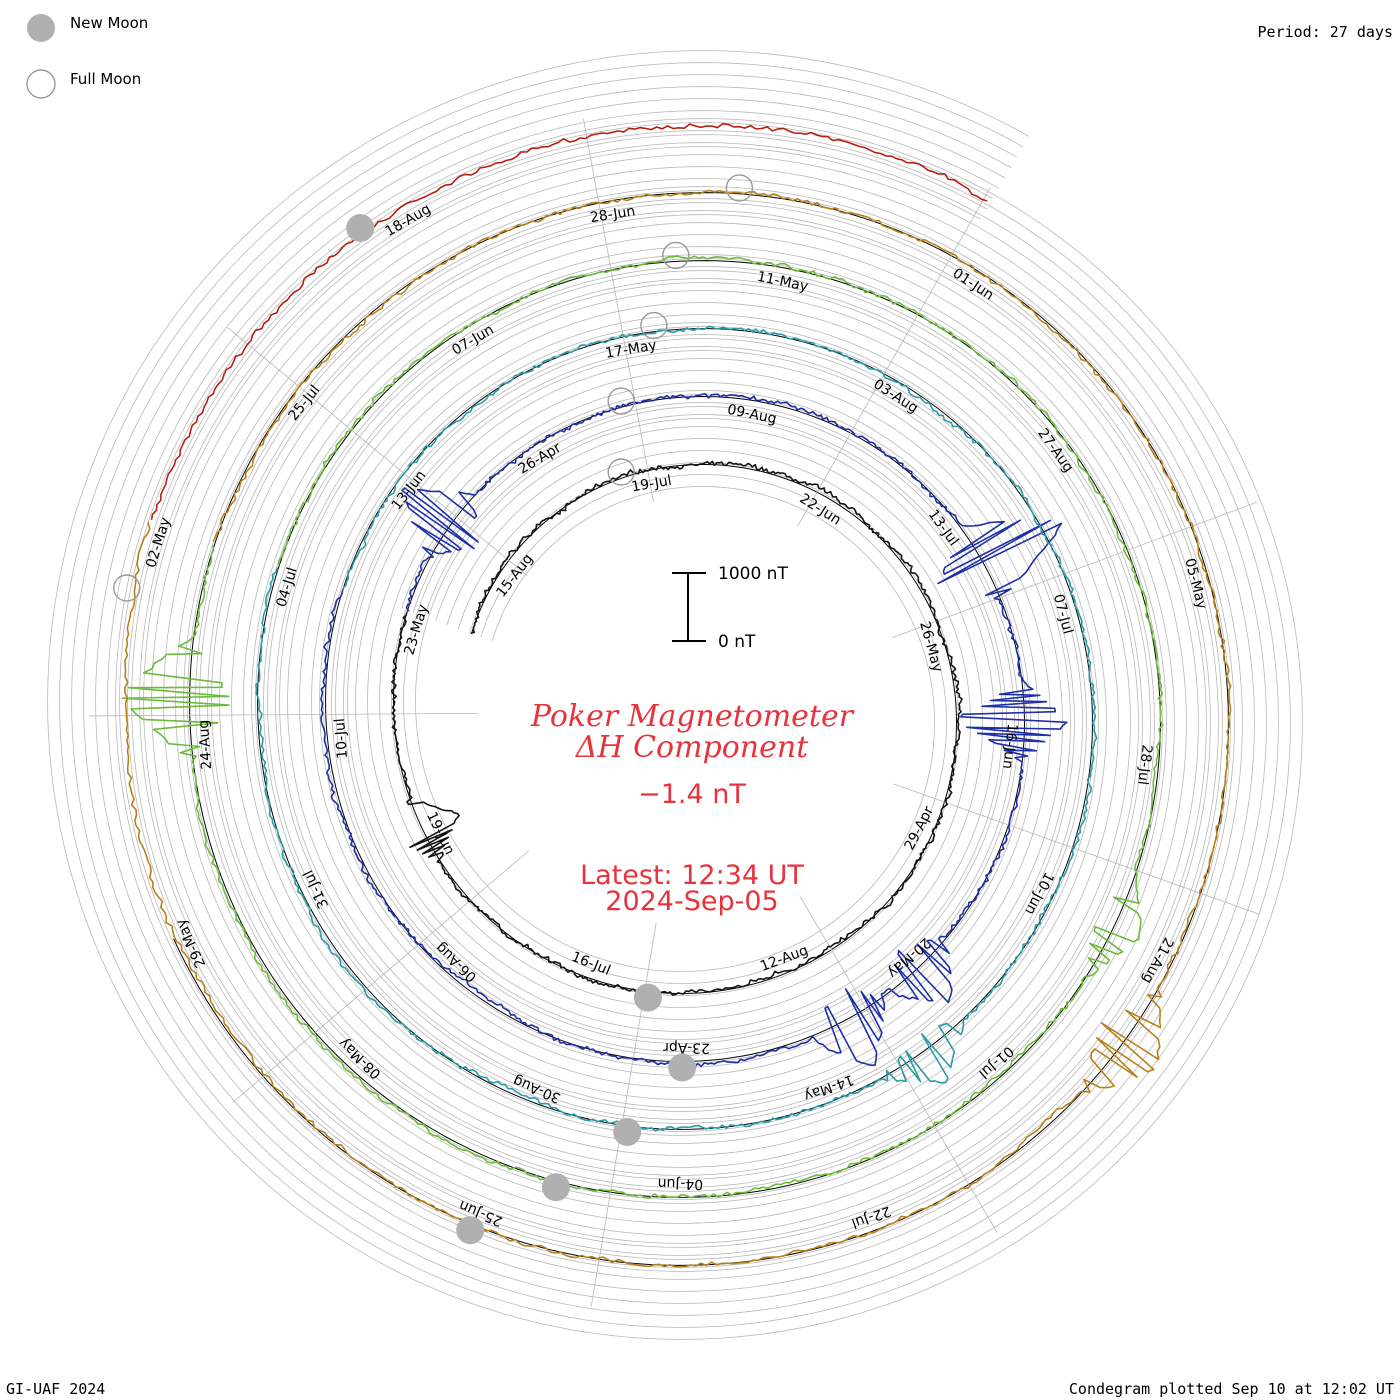 The height and width of the screenshot is (1400, 1400). What do you see at coordinates (1195, 584) in the screenshot?
I see `date-label: 05-May` at bounding box center [1195, 584].